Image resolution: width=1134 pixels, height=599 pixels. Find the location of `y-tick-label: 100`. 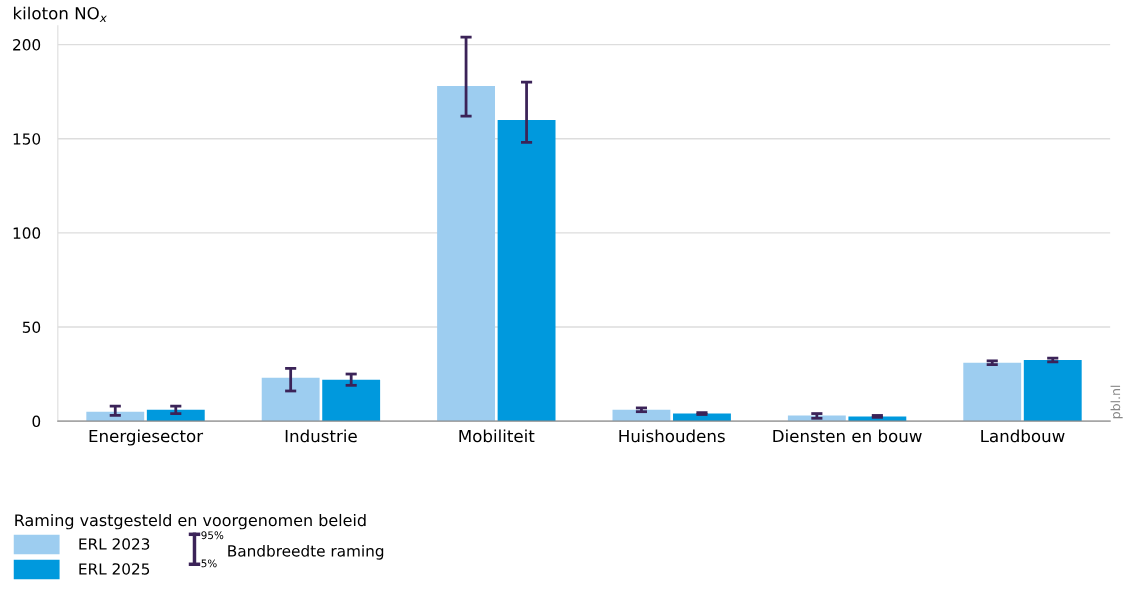

y-tick-label: 100 is located at coordinates (27, 233).